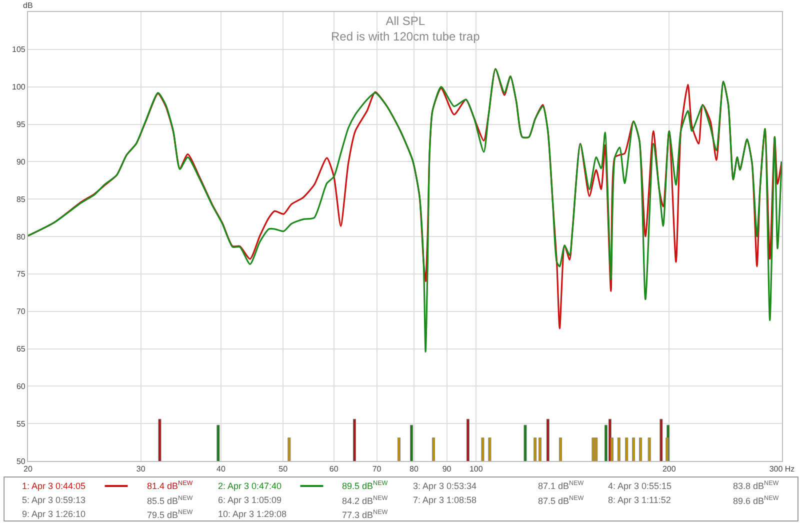 This screenshot has height=523, width=800. What do you see at coordinates (640, 486) in the screenshot?
I see `text: 4: Apr 3 0:55:15` at bounding box center [640, 486].